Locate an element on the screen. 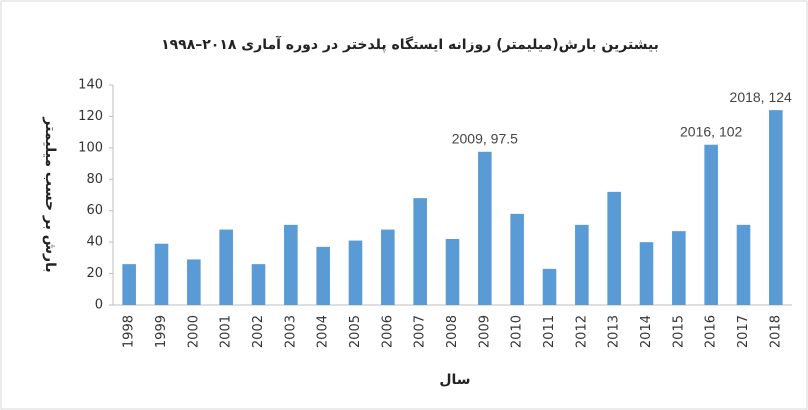  x-axis-title: سال is located at coordinates (454, 380).